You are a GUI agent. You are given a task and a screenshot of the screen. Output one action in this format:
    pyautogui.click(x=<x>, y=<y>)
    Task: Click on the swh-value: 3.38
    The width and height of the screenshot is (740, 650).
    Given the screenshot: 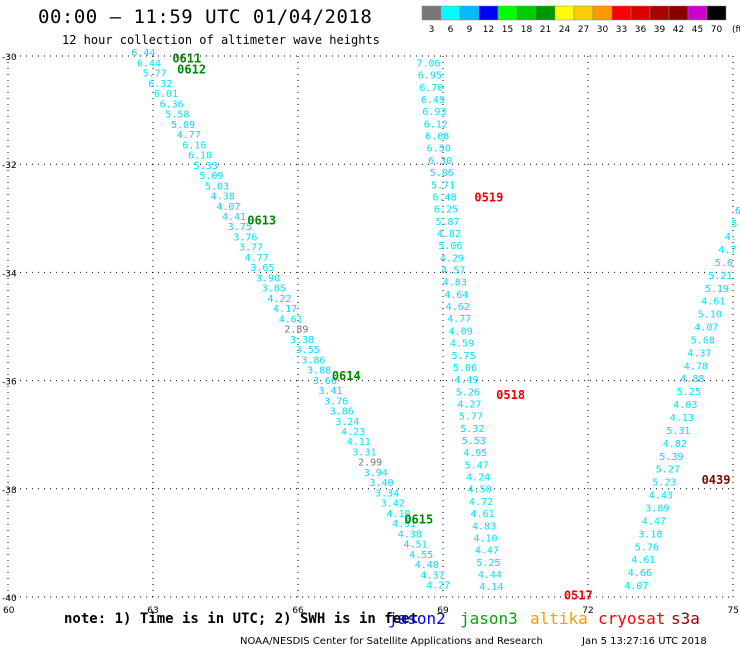 What is the action you would take?
    pyautogui.click(x=302, y=340)
    